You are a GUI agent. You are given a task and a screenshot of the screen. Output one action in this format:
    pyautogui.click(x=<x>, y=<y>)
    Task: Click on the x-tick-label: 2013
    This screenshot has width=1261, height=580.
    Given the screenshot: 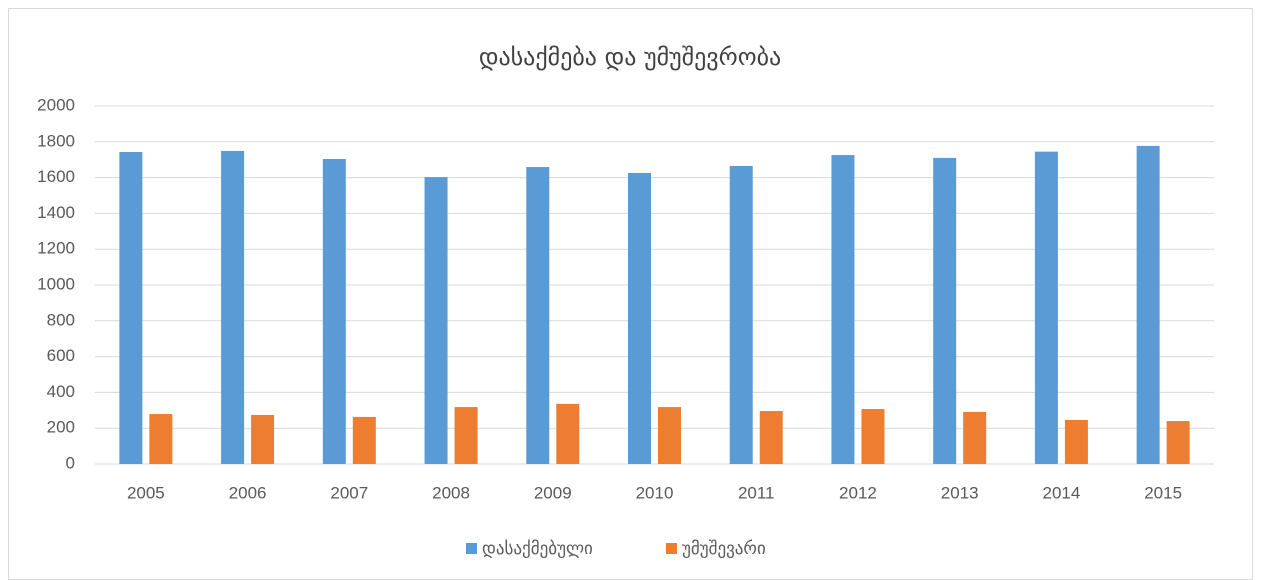 What is the action you would take?
    pyautogui.click(x=960, y=492)
    